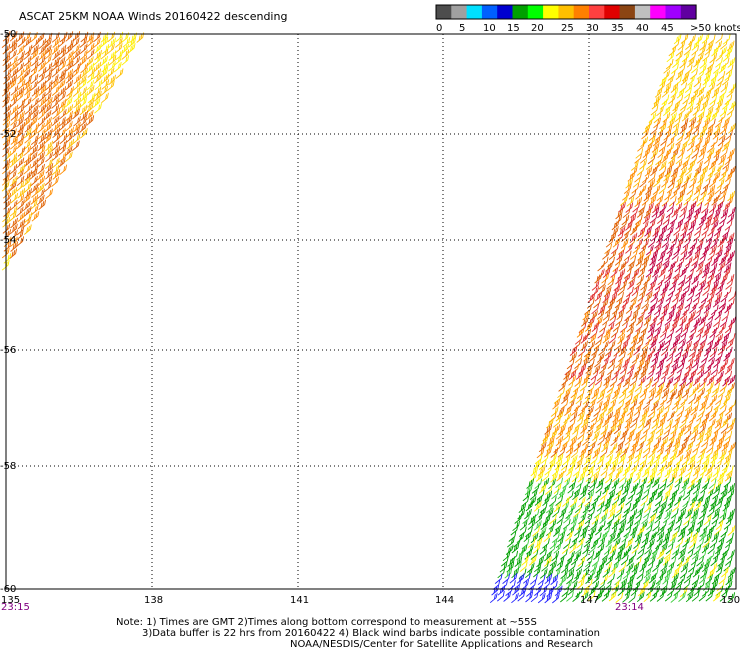 This screenshot has height=650, width=740. What do you see at coordinates (8, 589) in the screenshot?
I see `lat-label: -60` at bounding box center [8, 589].